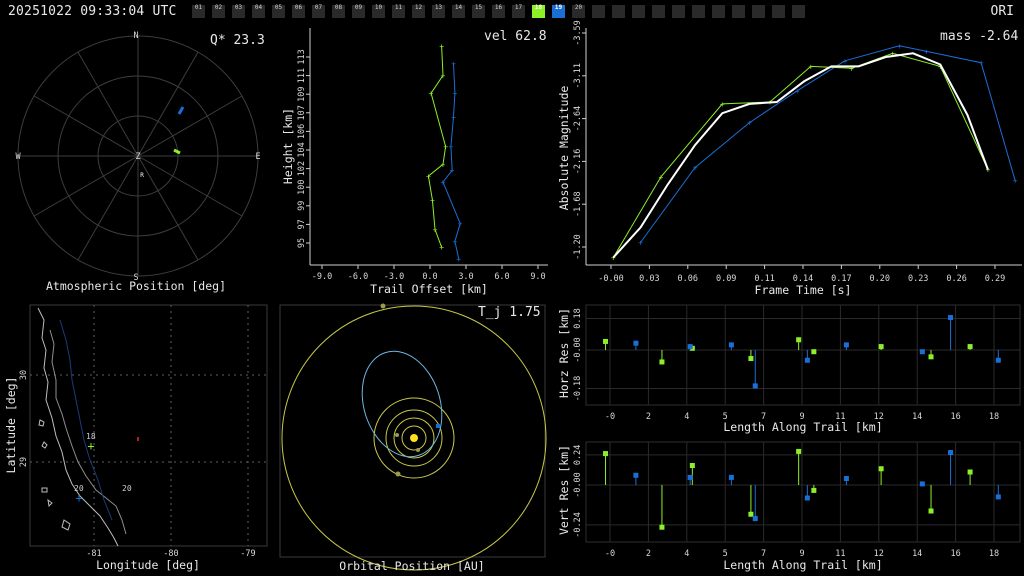 The width and height of the screenshot is (1024, 576). Describe the element at coordinates (247, 554) in the screenshot. I see `map-xtick: -79` at that location.